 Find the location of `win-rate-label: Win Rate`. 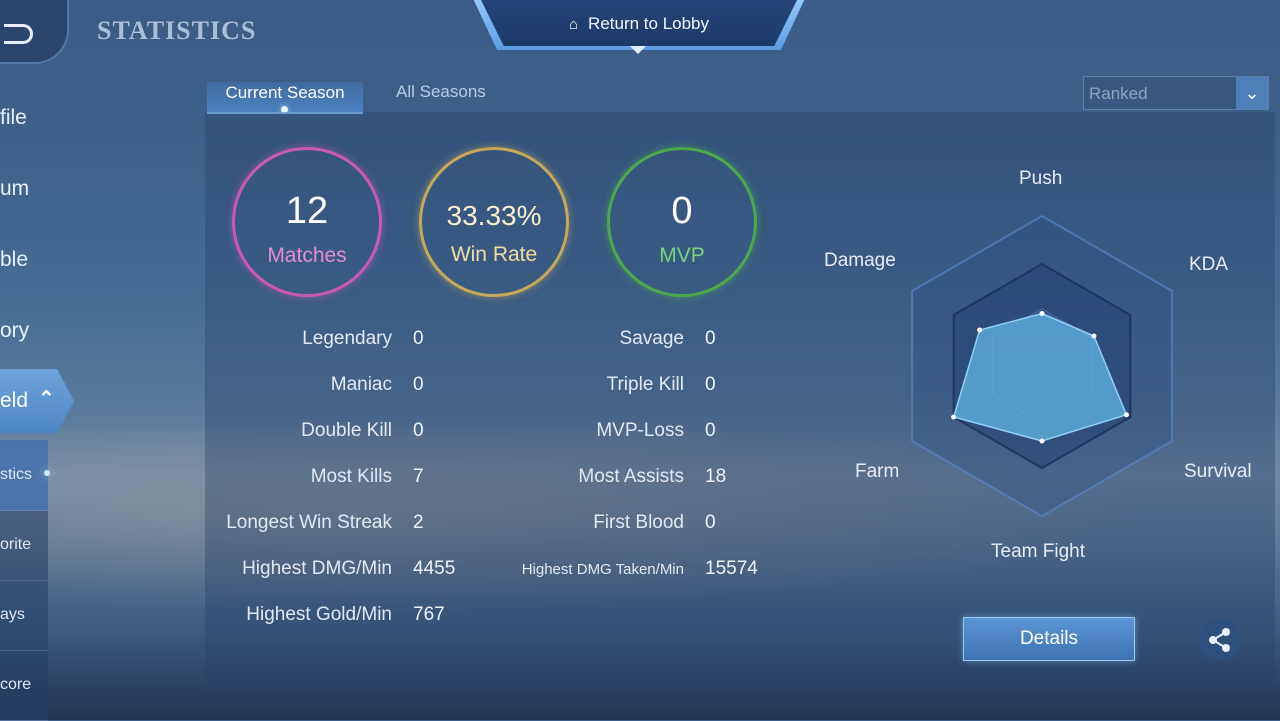

win-rate-label: Win Rate is located at coordinates (494, 254).